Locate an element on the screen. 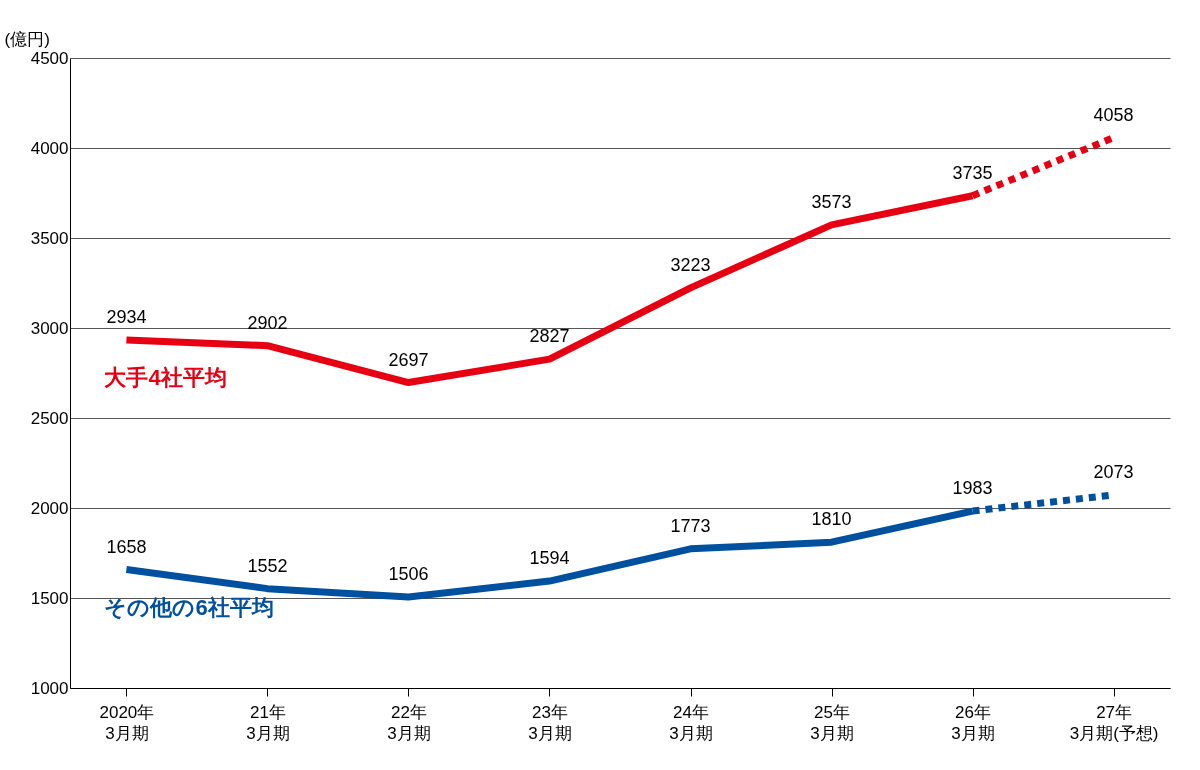 This screenshot has height=770, width=1200. data-label: 4058 is located at coordinates (1113, 114).